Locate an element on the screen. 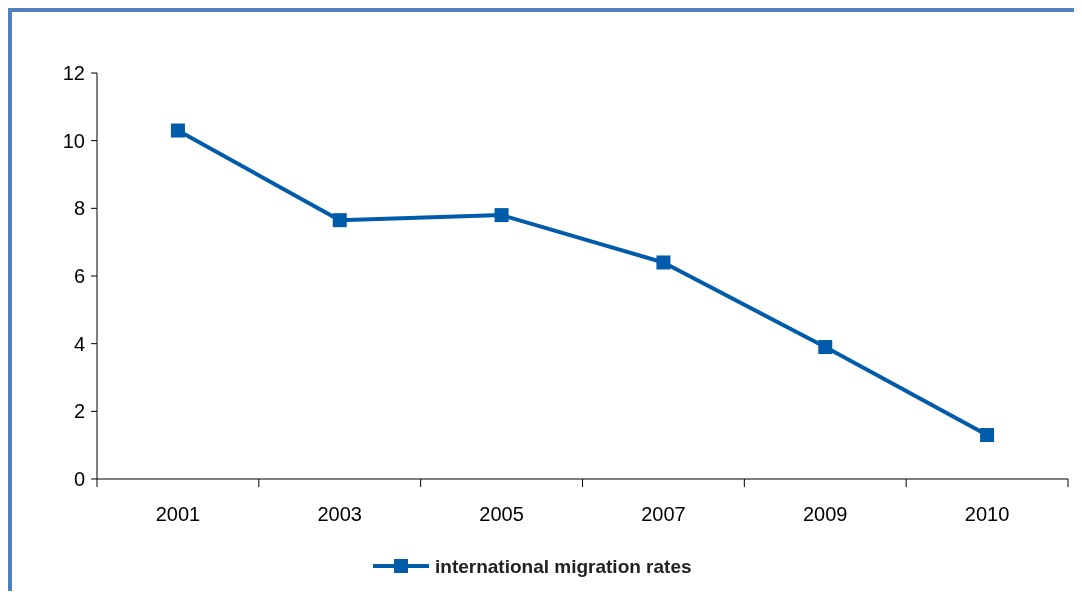 The height and width of the screenshot is (599, 1082). x-tick-label: 2010 is located at coordinates (987, 514).